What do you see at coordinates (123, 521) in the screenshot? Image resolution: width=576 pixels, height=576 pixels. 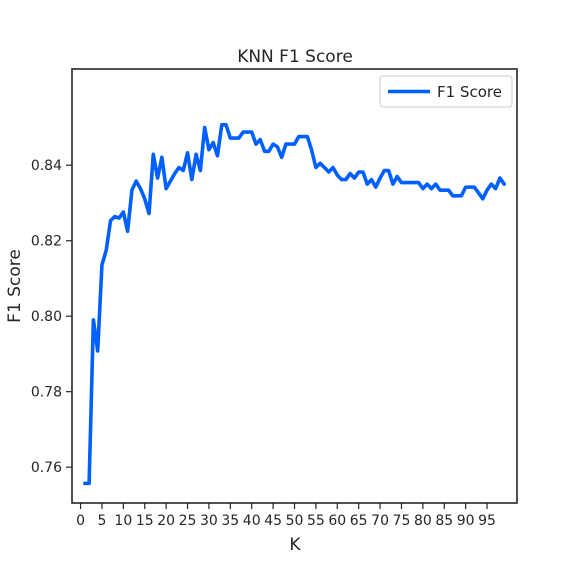 I see `x-tick-label: 10` at bounding box center [123, 521].